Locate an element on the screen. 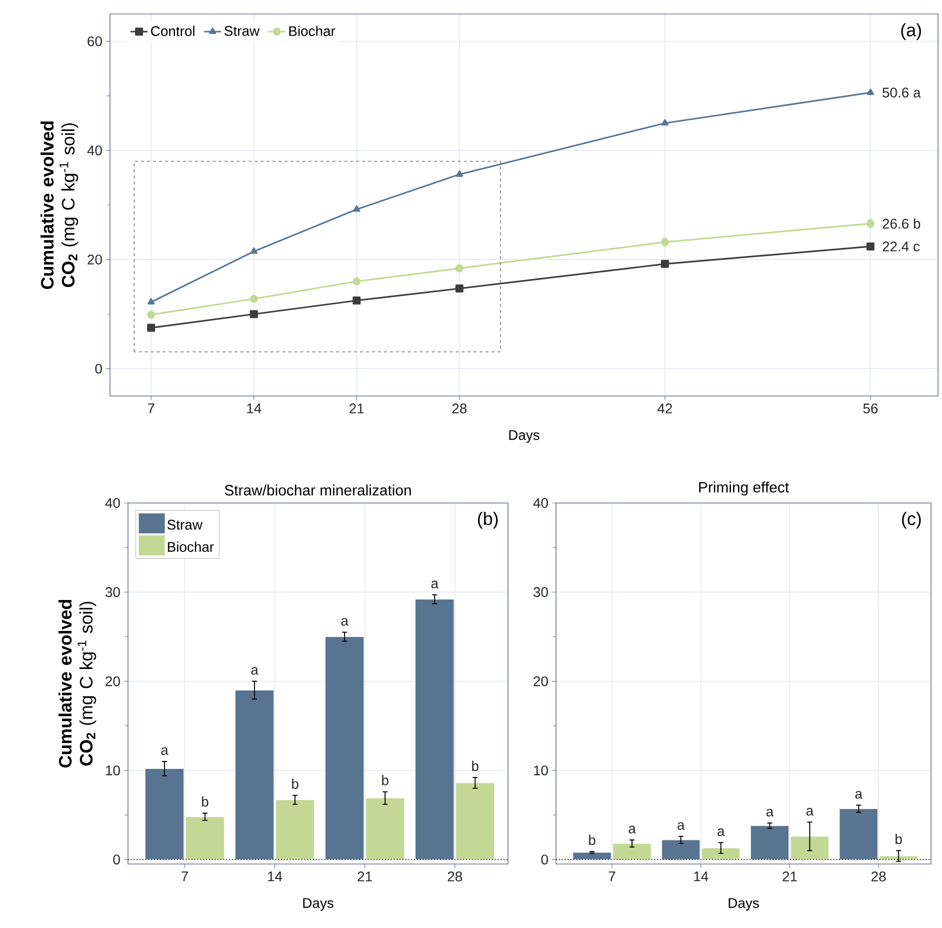 The width and height of the screenshot is (942, 928). legend-label: Control is located at coordinates (172, 31).